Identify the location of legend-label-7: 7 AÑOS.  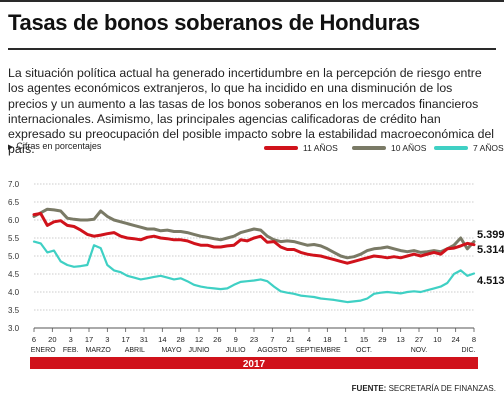
(488, 148).